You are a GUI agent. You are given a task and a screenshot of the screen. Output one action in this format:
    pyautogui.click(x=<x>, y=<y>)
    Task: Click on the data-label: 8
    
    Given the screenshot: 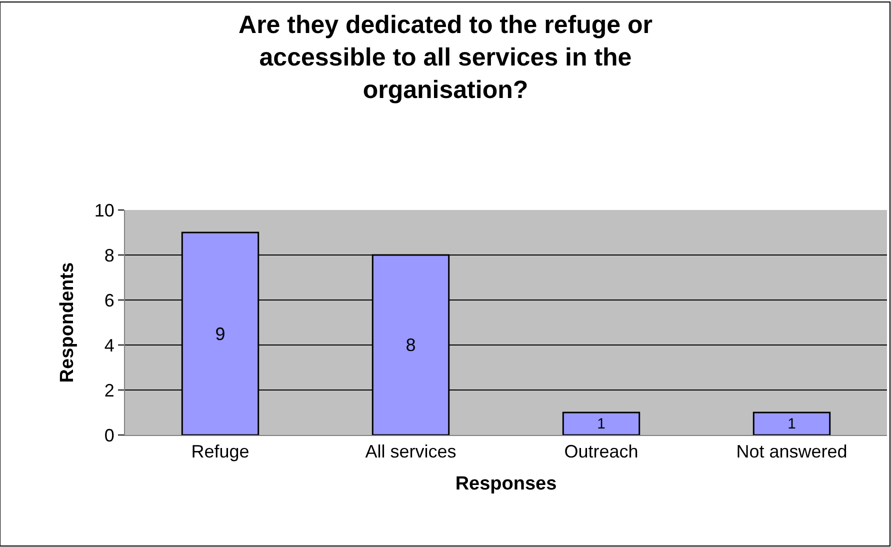 What is the action you would take?
    pyautogui.click(x=411, y=345)
    